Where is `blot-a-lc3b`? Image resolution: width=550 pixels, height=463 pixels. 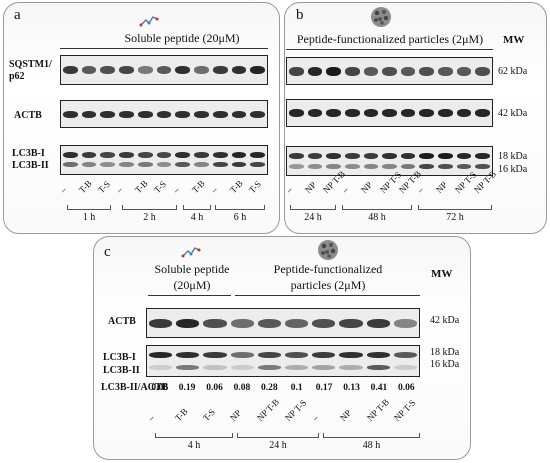
blot-a-lc3b is located at coordinates (164, 160).